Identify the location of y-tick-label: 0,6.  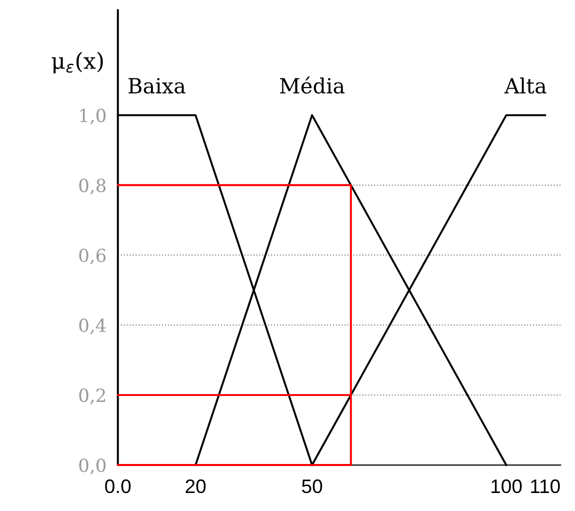
(92, 256).